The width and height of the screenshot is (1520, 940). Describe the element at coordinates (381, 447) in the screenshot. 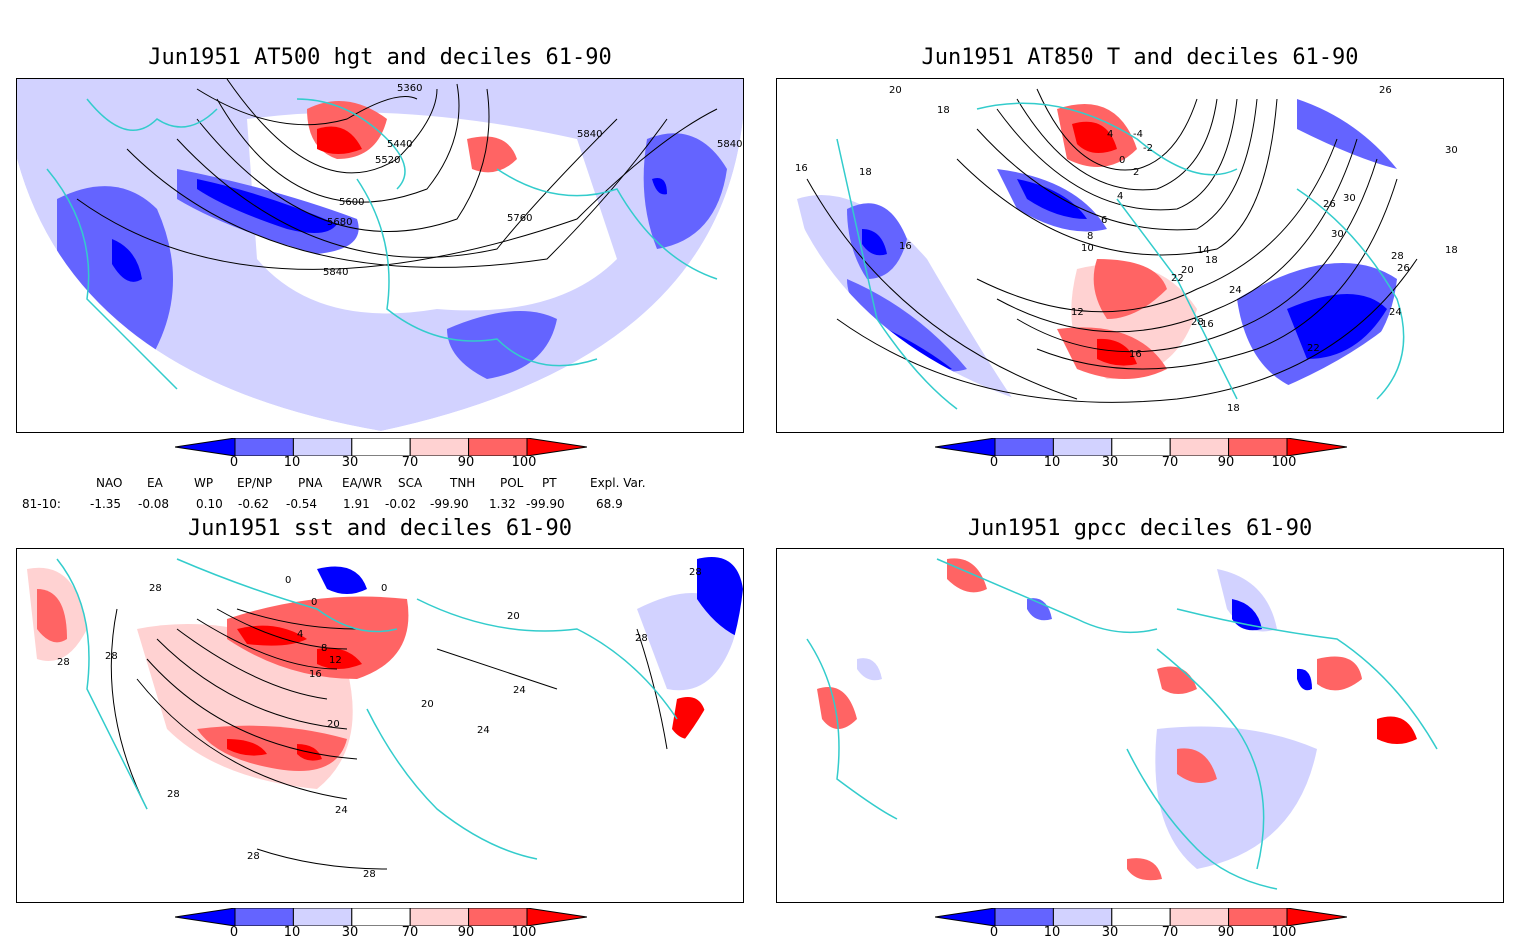

I see `colorbar-top-left` at that location.